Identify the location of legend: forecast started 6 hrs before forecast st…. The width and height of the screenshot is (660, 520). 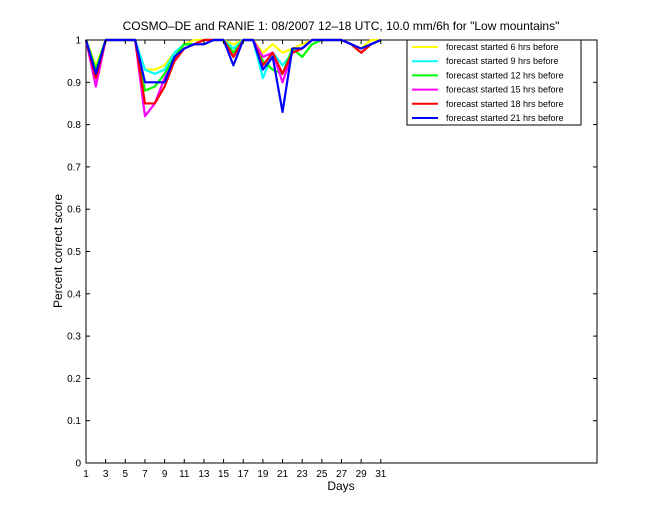
(494, 82).